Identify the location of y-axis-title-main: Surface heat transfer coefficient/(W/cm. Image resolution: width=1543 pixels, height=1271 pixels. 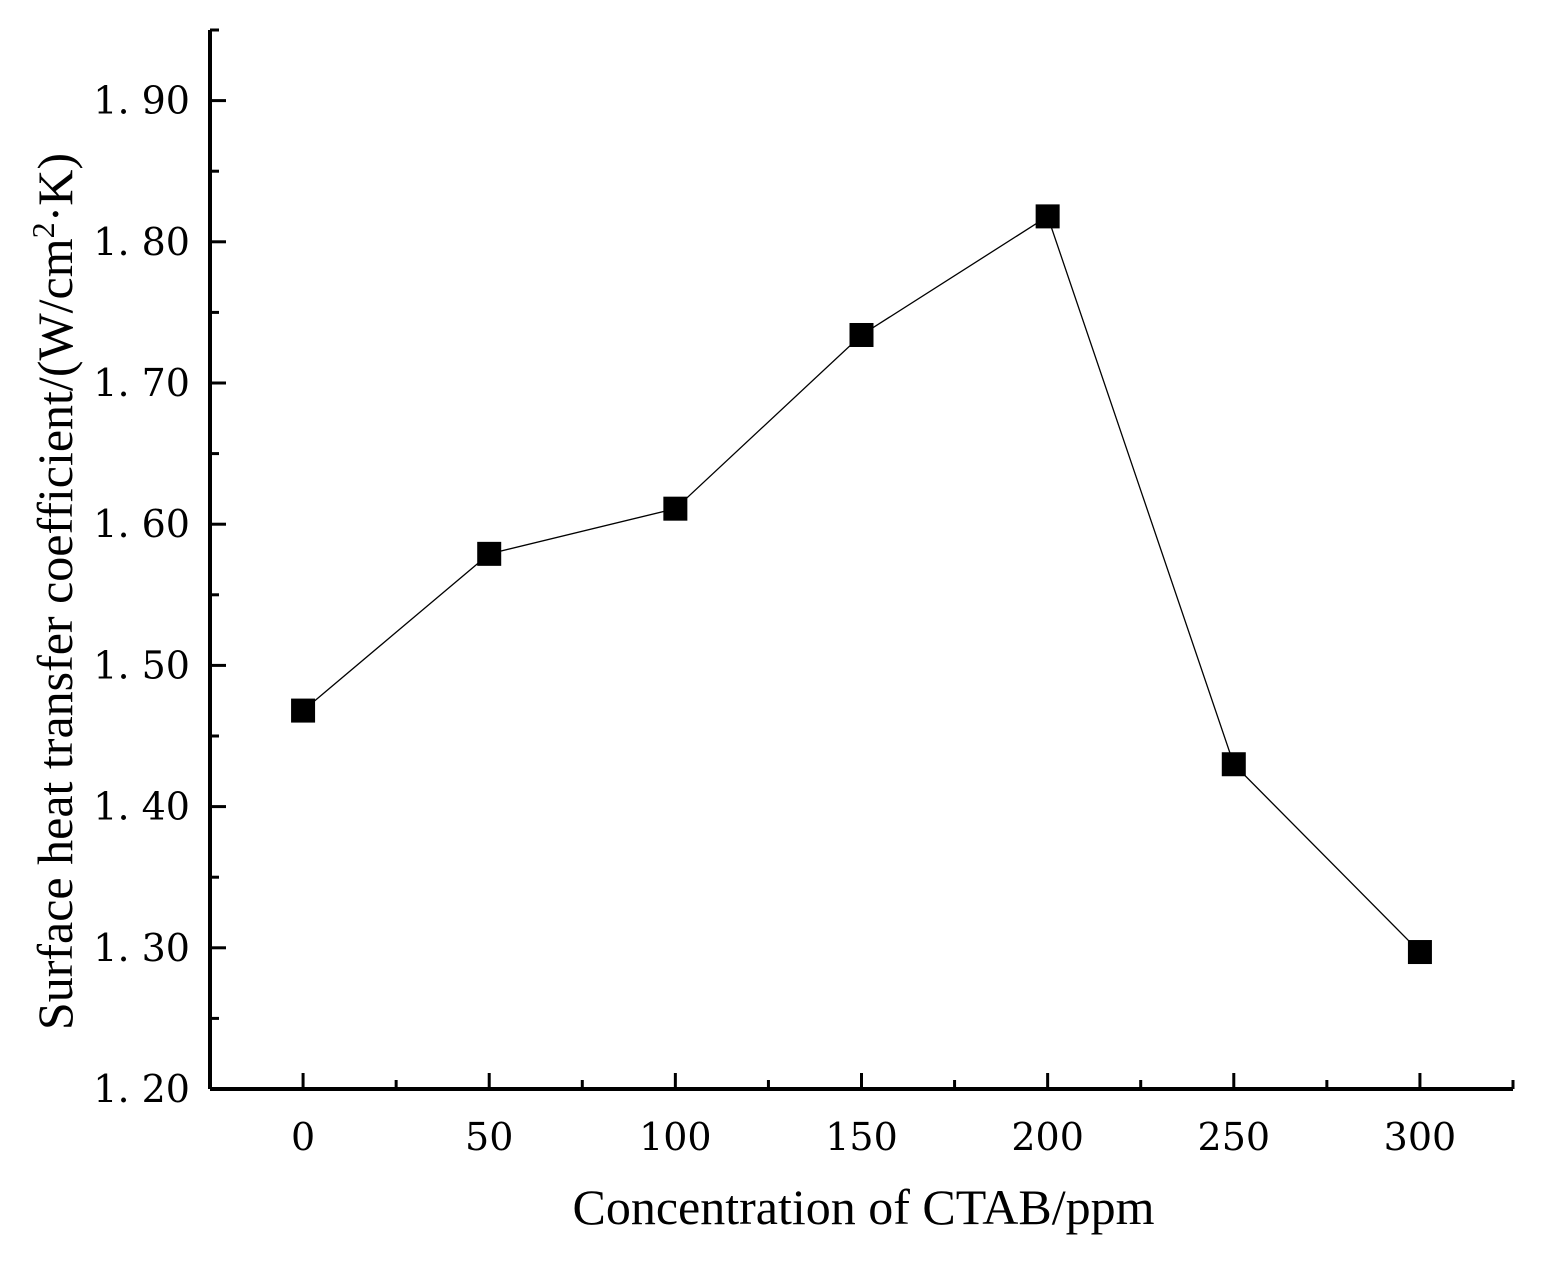
(55, 634).